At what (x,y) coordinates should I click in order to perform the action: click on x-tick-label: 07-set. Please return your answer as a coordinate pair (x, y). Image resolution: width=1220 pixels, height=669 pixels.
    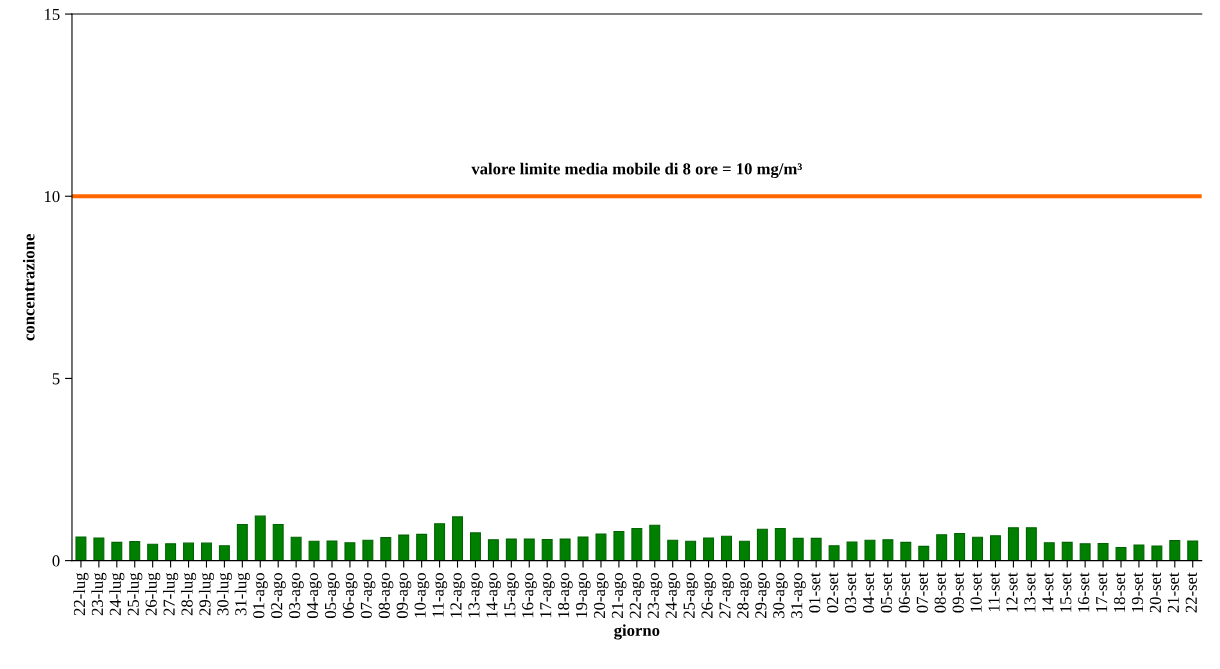
    Looking at the image, I should click on (922, 592).